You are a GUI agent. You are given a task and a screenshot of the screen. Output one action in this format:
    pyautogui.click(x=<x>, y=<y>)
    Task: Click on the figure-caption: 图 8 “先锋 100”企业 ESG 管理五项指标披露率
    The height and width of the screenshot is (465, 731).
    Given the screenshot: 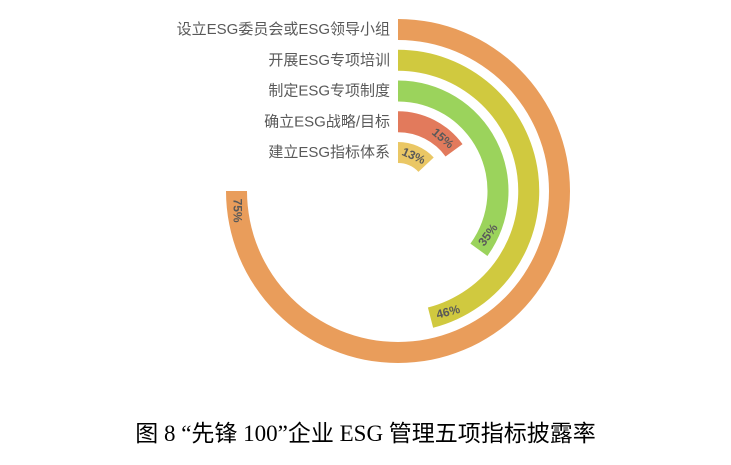 What is the action you would take?
    pyautogui.click(x=365, y=433)
    